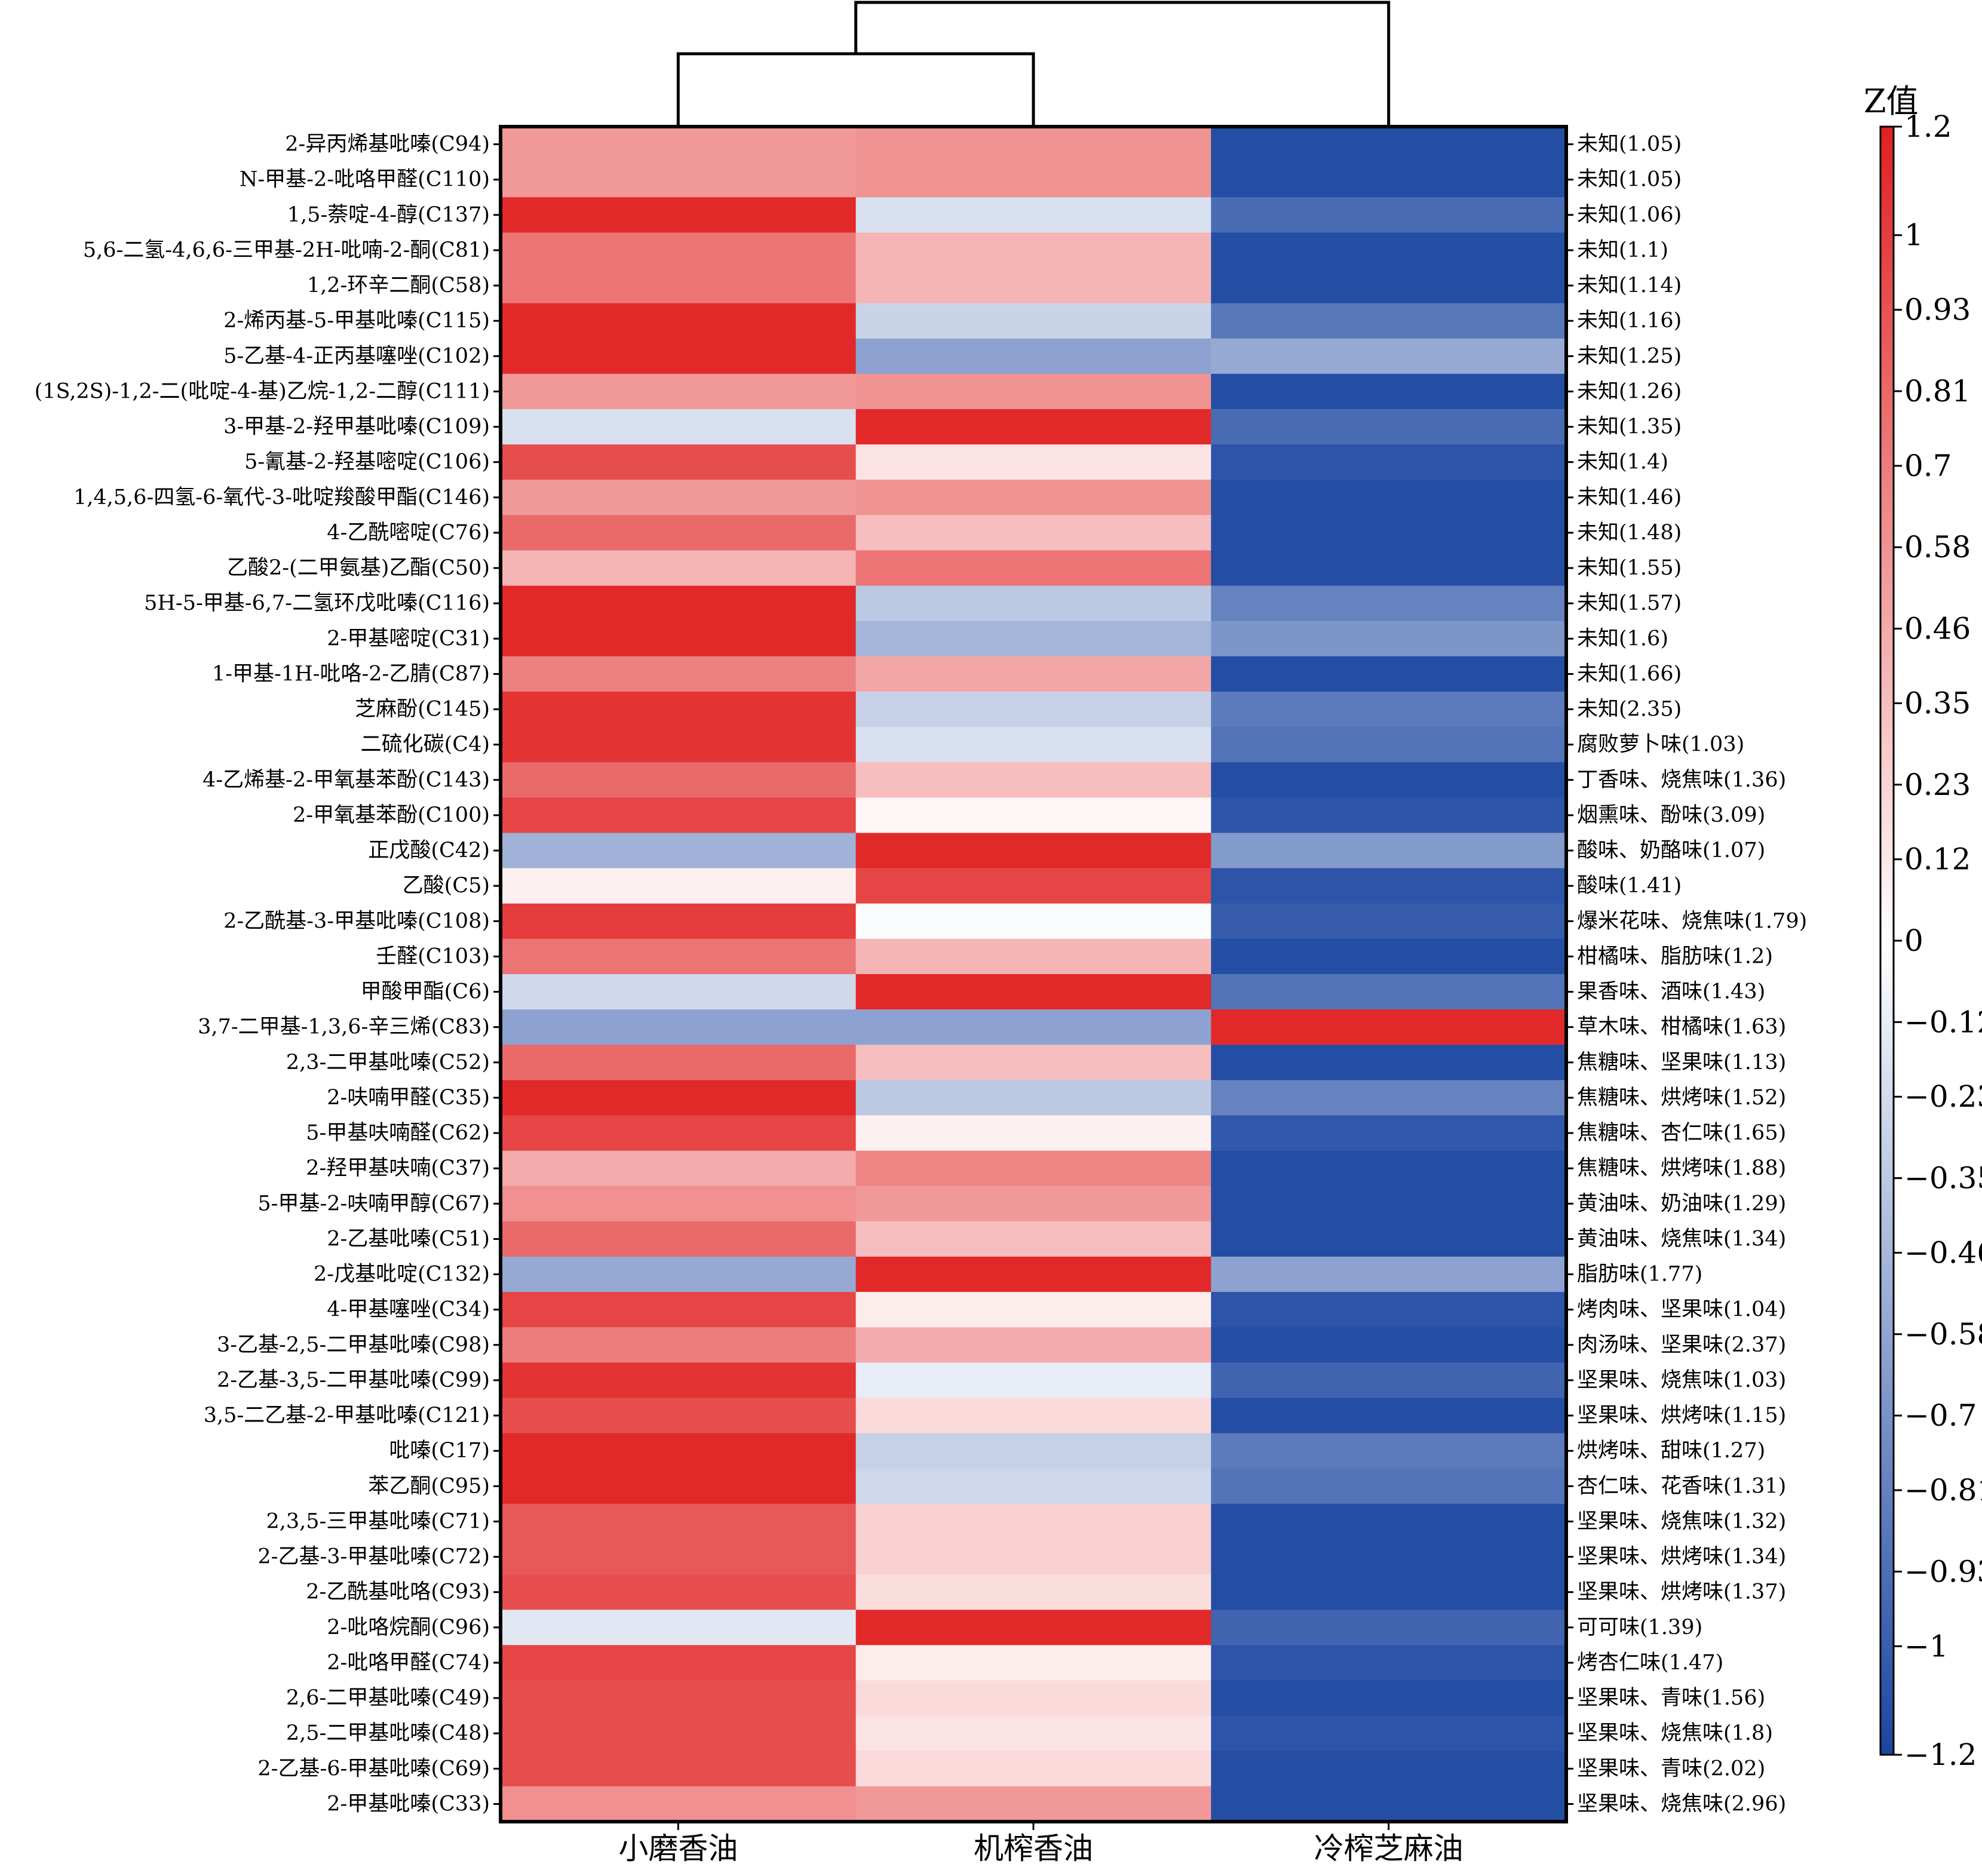 The height and width of the screenshot is (1876, 1982). What do you see at coordinates (1913, 940) in the screenshot?
I see `colorbar-tick-label: 0` at bounding box center [1913, 940].